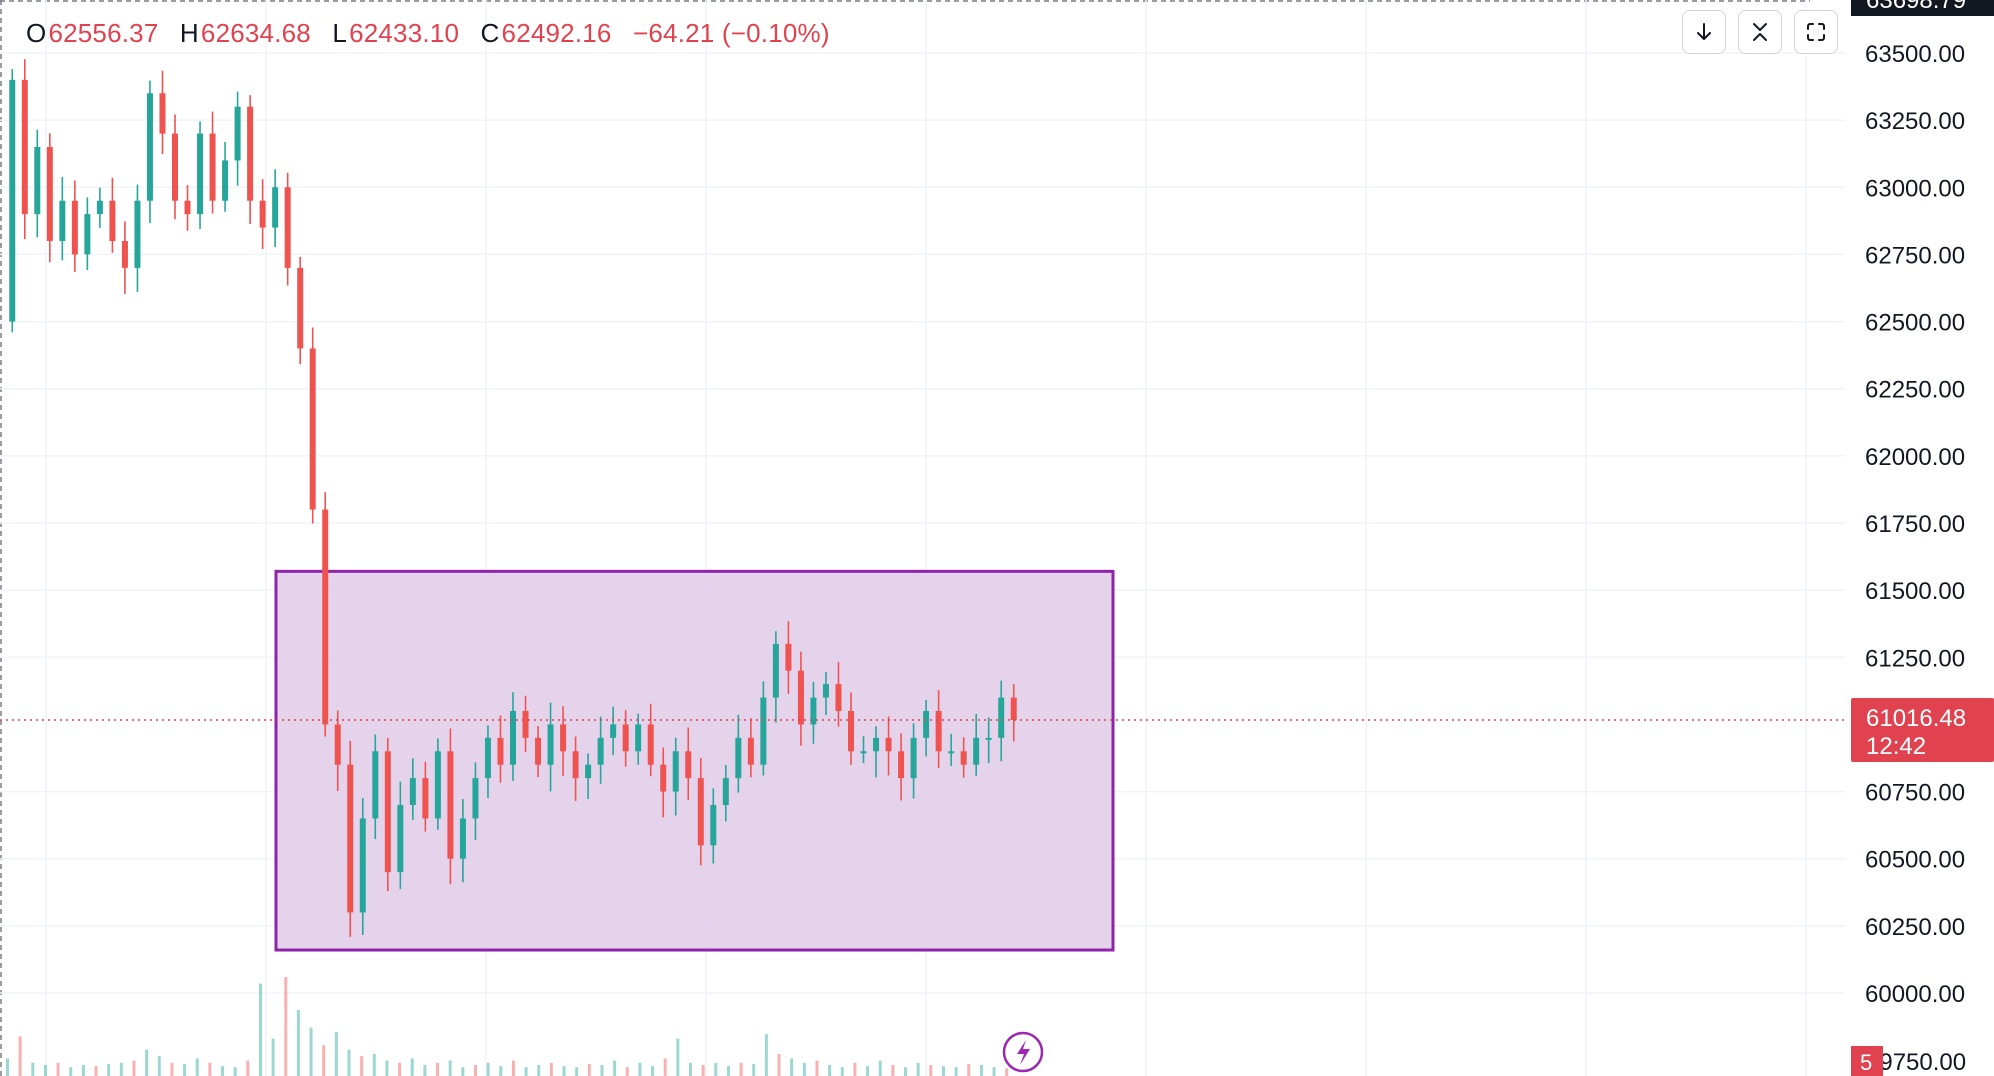  What do you see at coordinates (1915, 658) in the screenshot?
I see `price-tick-label: 61250.00` at bounding box center [1915, 658].